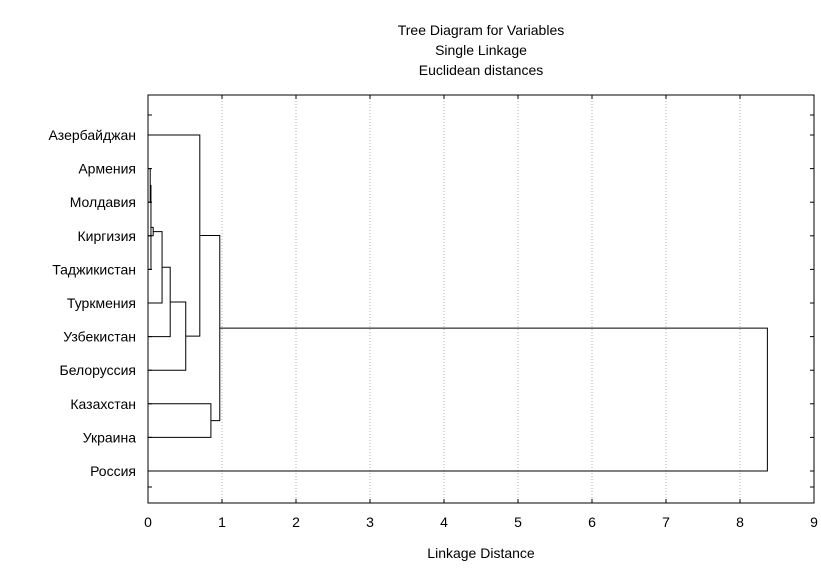 This screenshot has width=821, height=570. Describe the element at coordinates (370, 522) in the screenshot. I see `x-tick-label: 3` at that location.